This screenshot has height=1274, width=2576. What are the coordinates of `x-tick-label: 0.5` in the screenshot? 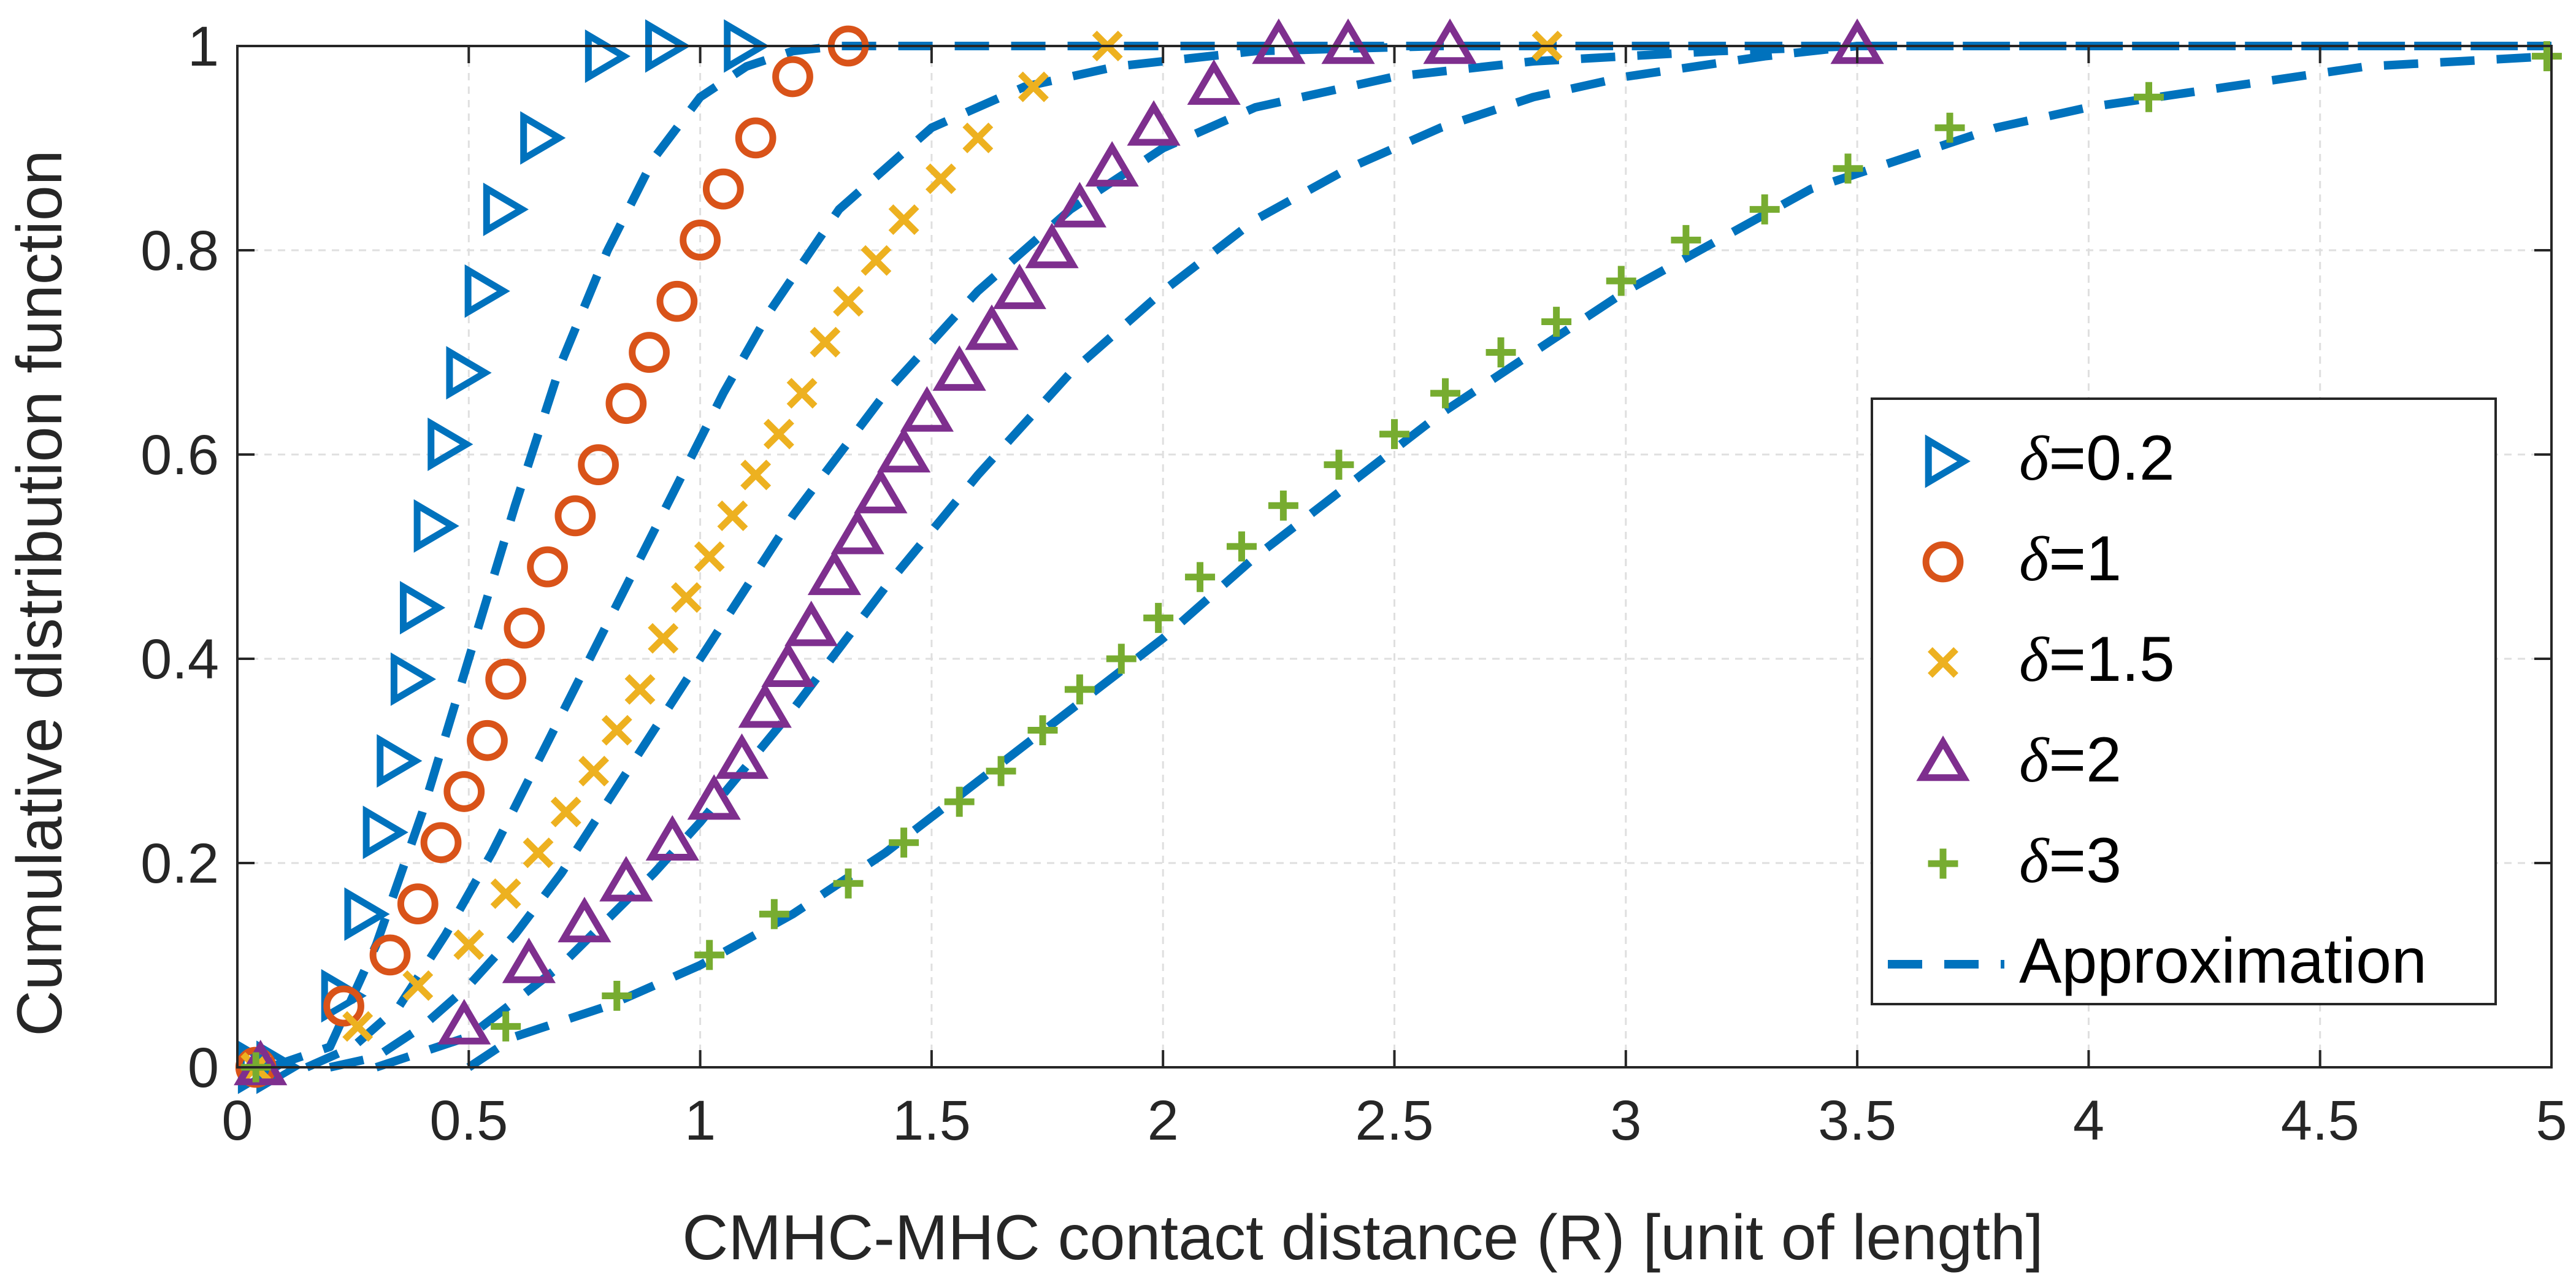 It's located at (468, 1120).